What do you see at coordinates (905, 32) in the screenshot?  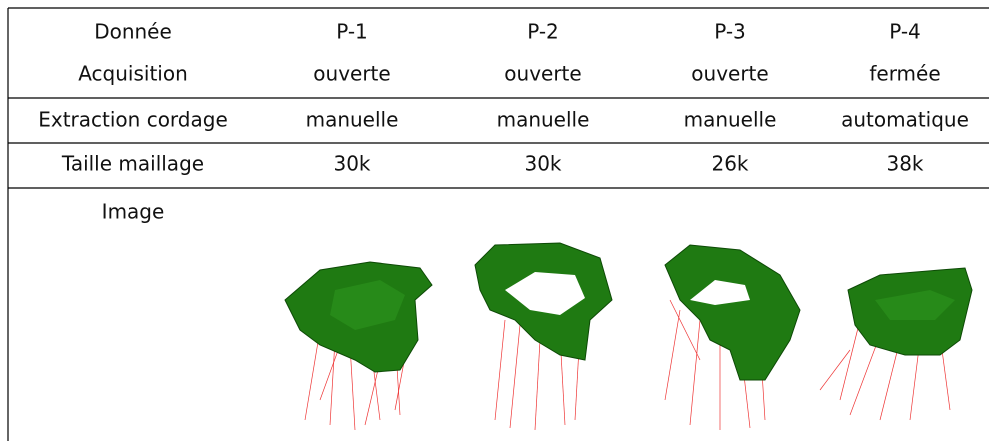 I see `cell-text: P-4` at bounding box center [905, 32].